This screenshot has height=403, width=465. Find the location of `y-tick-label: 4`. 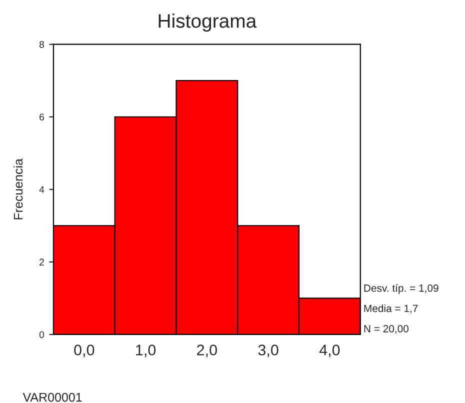

y-tick-label: 4 is located at coordinates (41, 189).